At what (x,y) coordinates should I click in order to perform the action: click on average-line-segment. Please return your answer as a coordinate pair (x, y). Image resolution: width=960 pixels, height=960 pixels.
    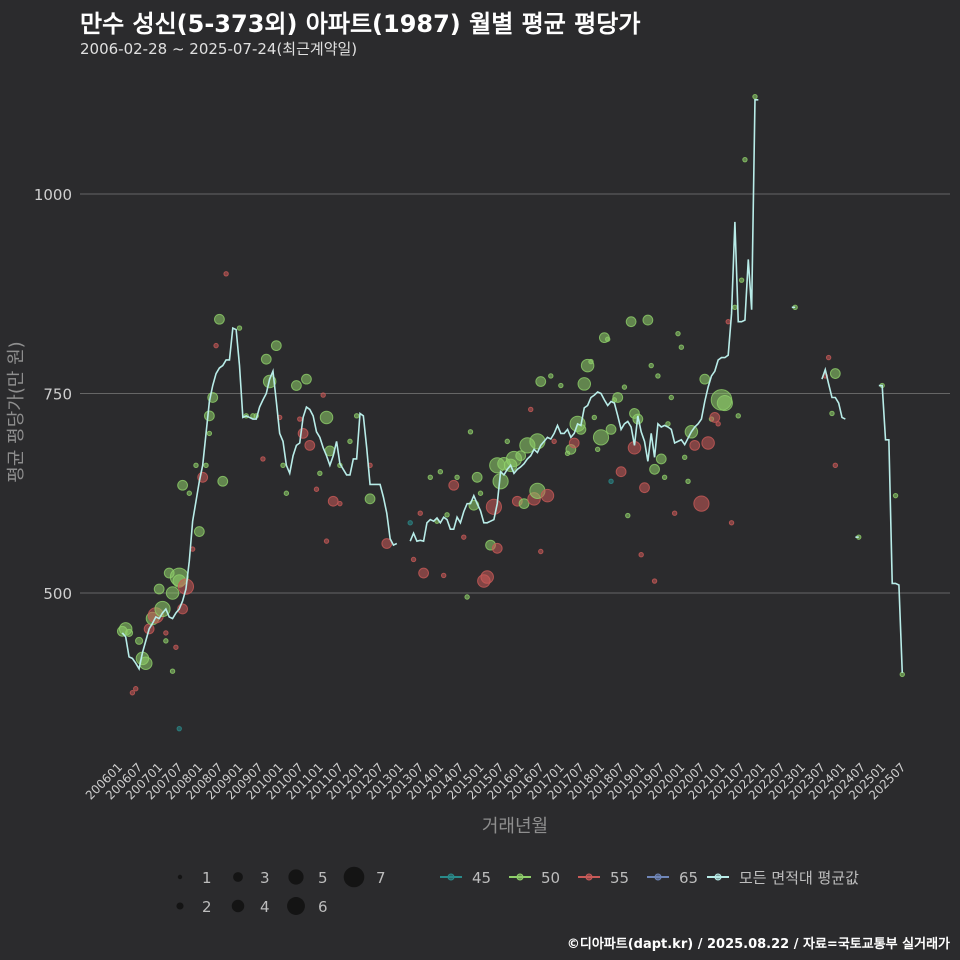
    Looking at the image, I should click on (259, 498).